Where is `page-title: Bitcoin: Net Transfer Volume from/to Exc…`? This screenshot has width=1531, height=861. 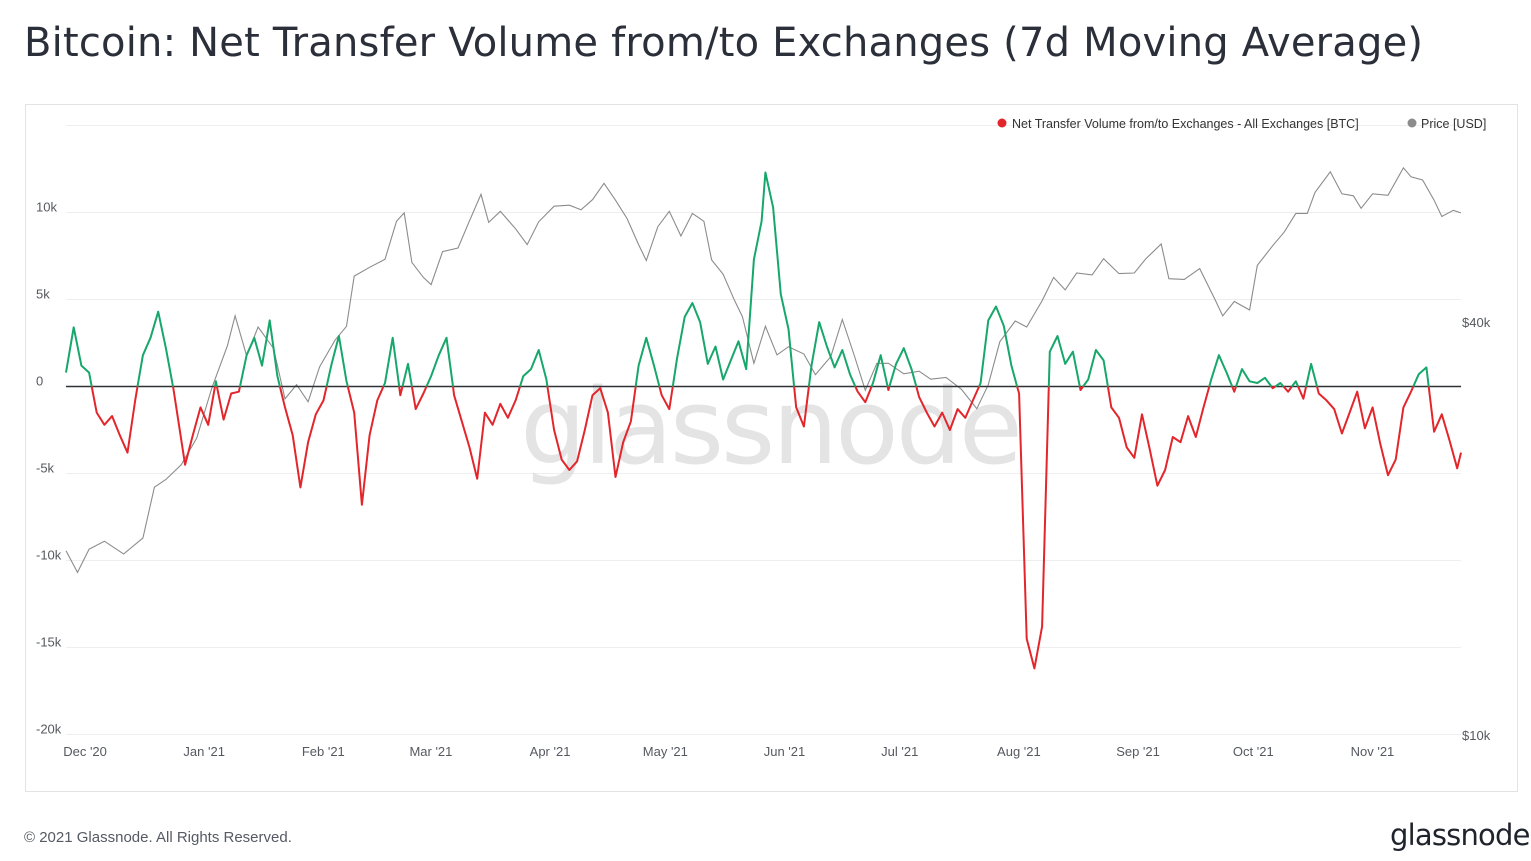 page-title: Bitcoin: Net Transfer Volume from/to Exc… is located at coordinates (724, 43).